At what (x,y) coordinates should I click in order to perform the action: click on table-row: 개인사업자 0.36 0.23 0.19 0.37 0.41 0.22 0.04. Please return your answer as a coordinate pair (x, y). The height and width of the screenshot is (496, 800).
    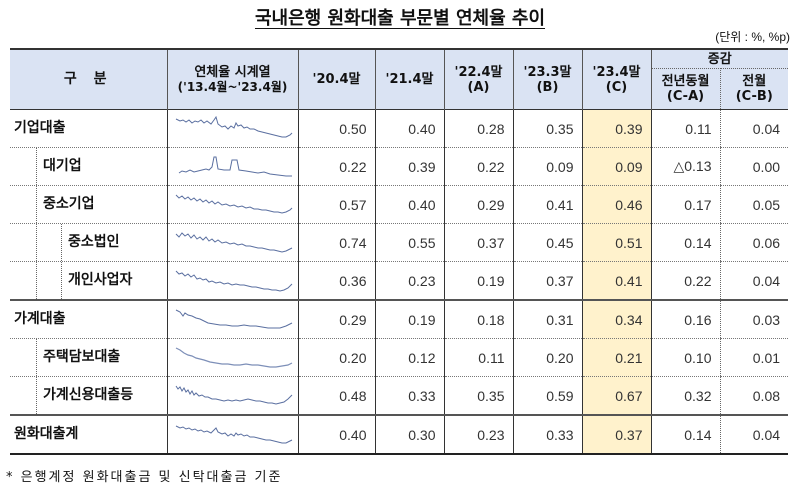
    Looking at the image, I should click on (399, 281).